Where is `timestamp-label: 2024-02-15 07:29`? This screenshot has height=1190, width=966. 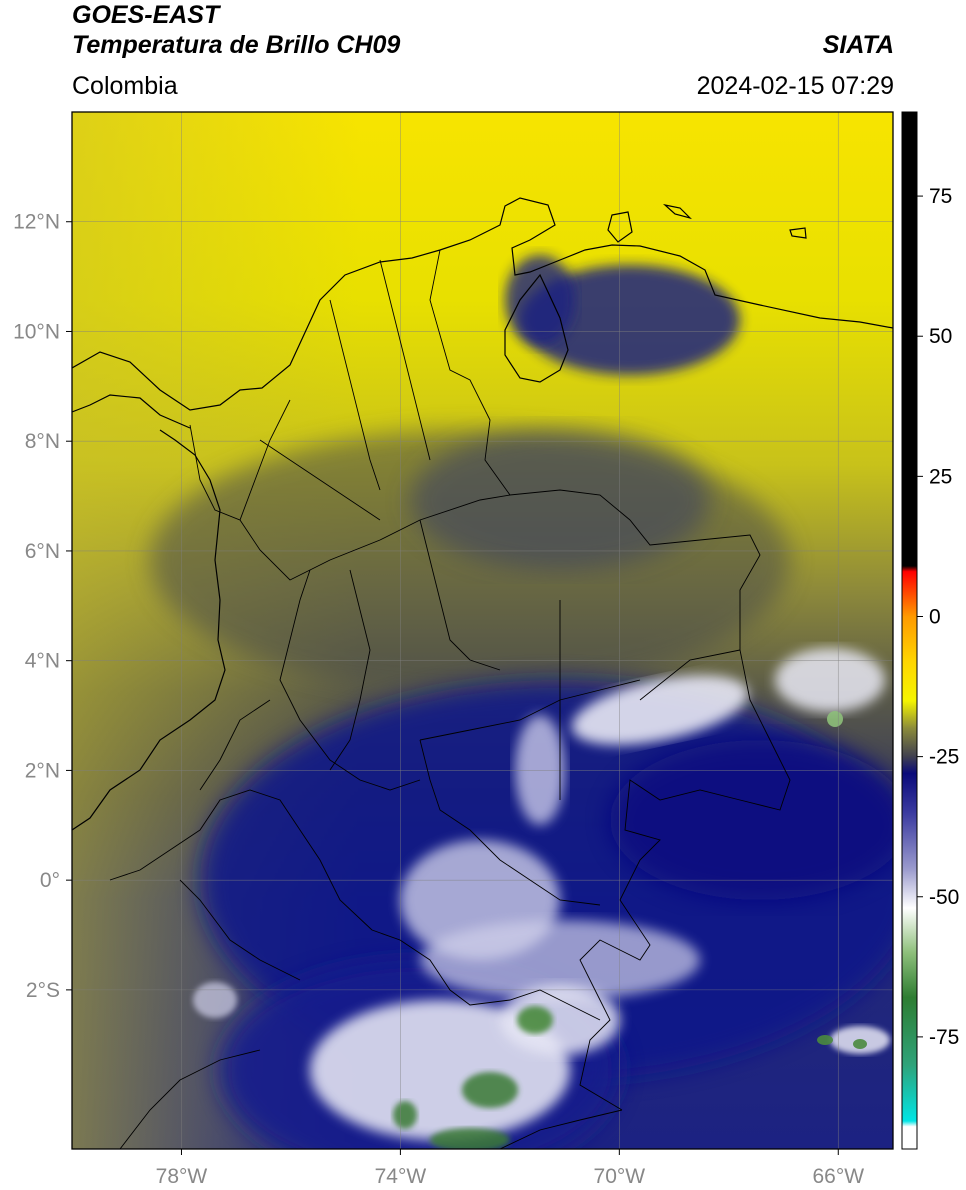 timestamp-label: 2024-02-15 07:29 is located at coordinates (795, 86).